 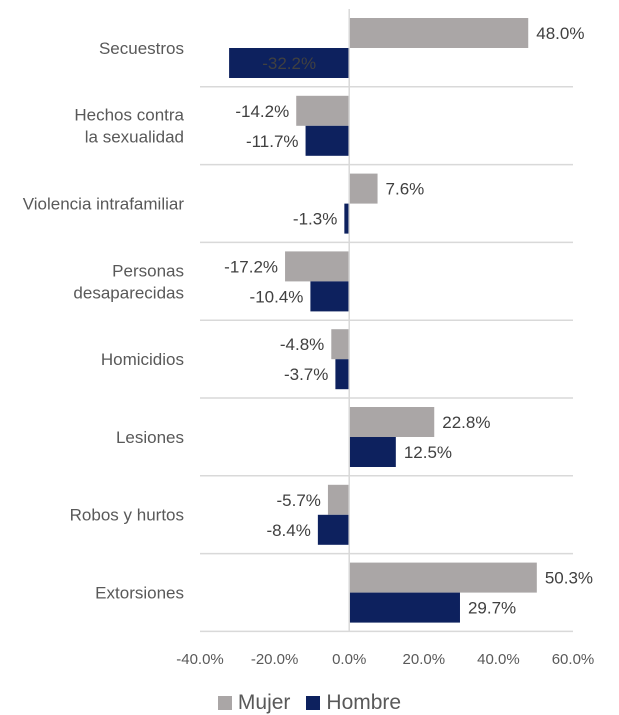 What do you see at coordinates (272, 141) in the screenshot?
I see `data-label-hombre: -11.7%` at bounding box center [272, 141].